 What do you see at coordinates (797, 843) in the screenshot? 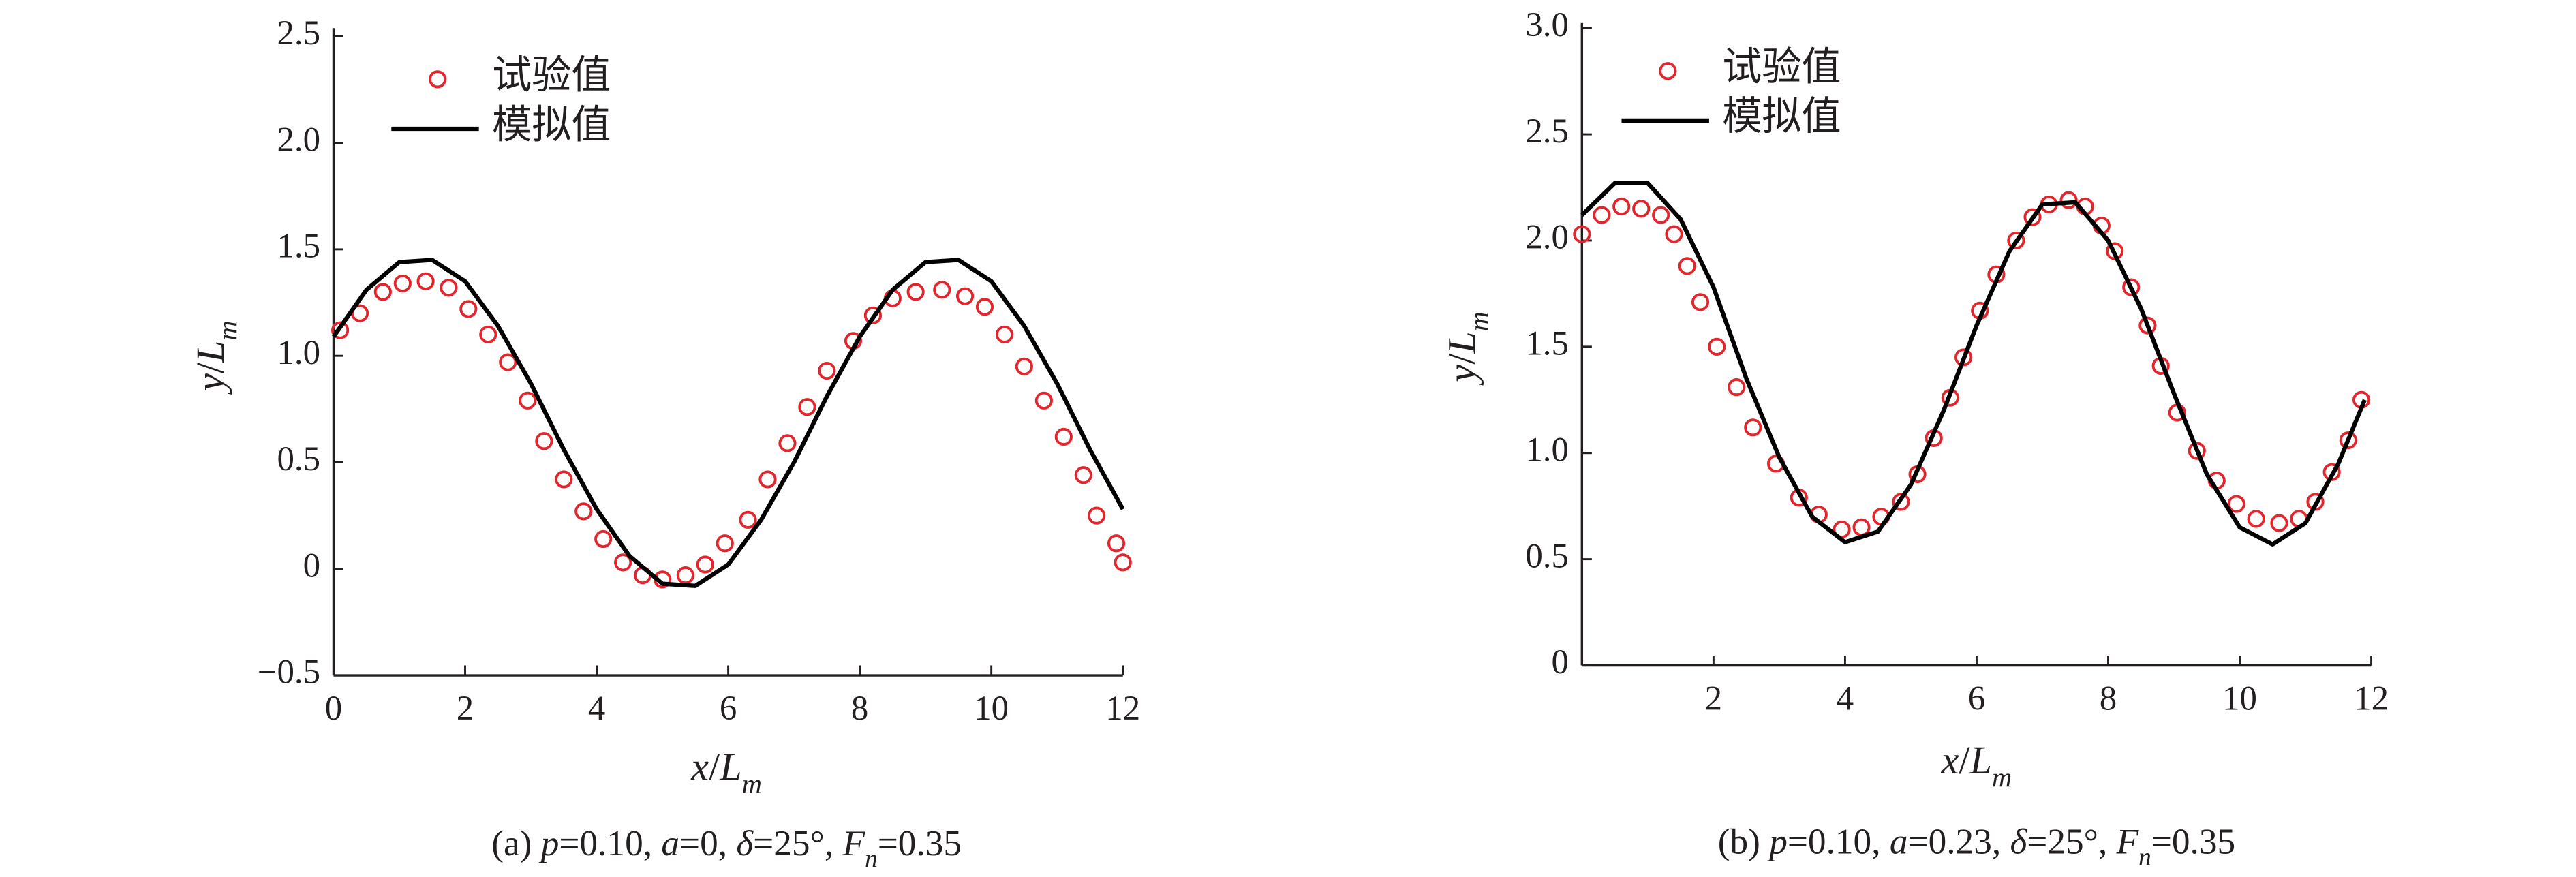
I see `caption-part: =25°,` at bounding box center [797, 843].